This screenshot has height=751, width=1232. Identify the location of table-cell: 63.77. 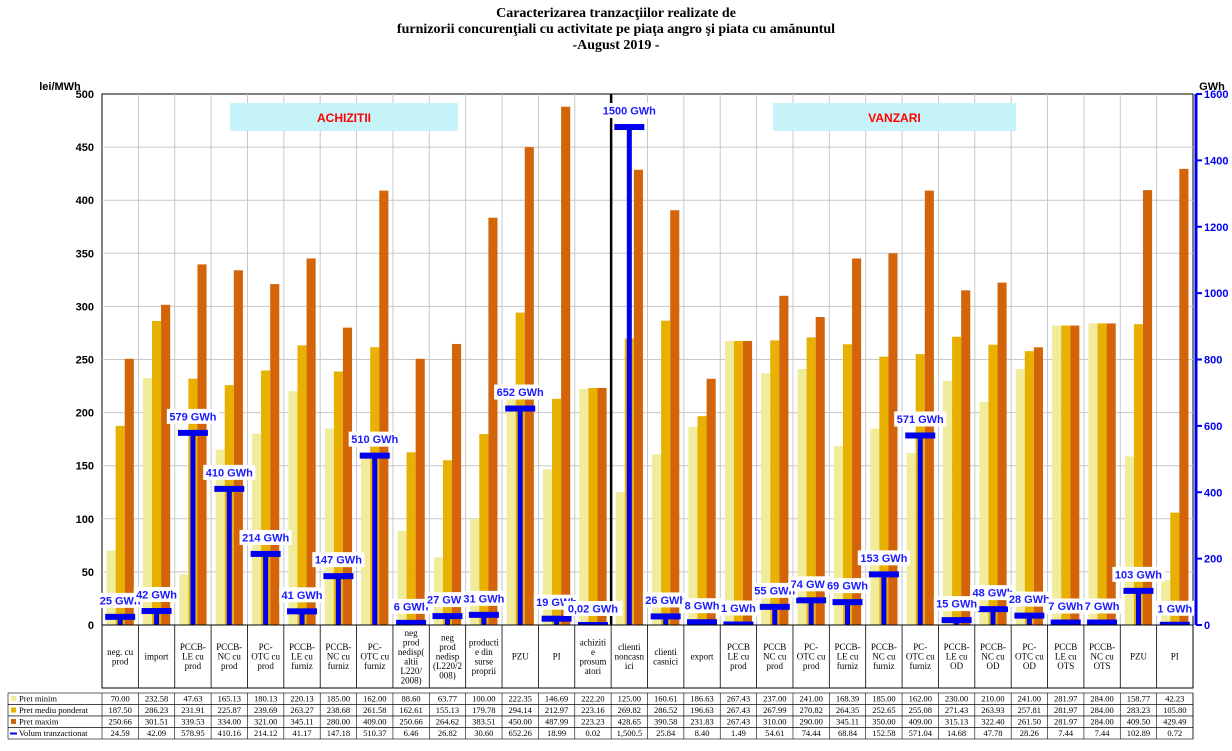
(447, 699).